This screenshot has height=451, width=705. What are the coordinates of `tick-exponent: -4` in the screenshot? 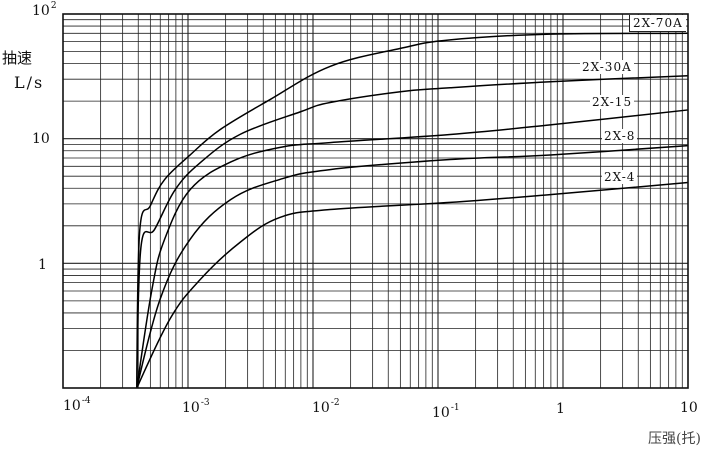 It's located at (86, 401).